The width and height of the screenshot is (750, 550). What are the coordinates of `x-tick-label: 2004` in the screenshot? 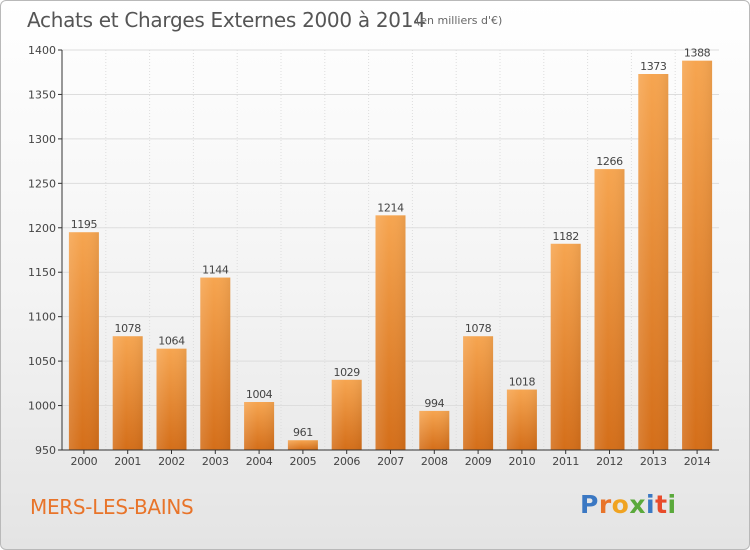 It's located at (259, 461).